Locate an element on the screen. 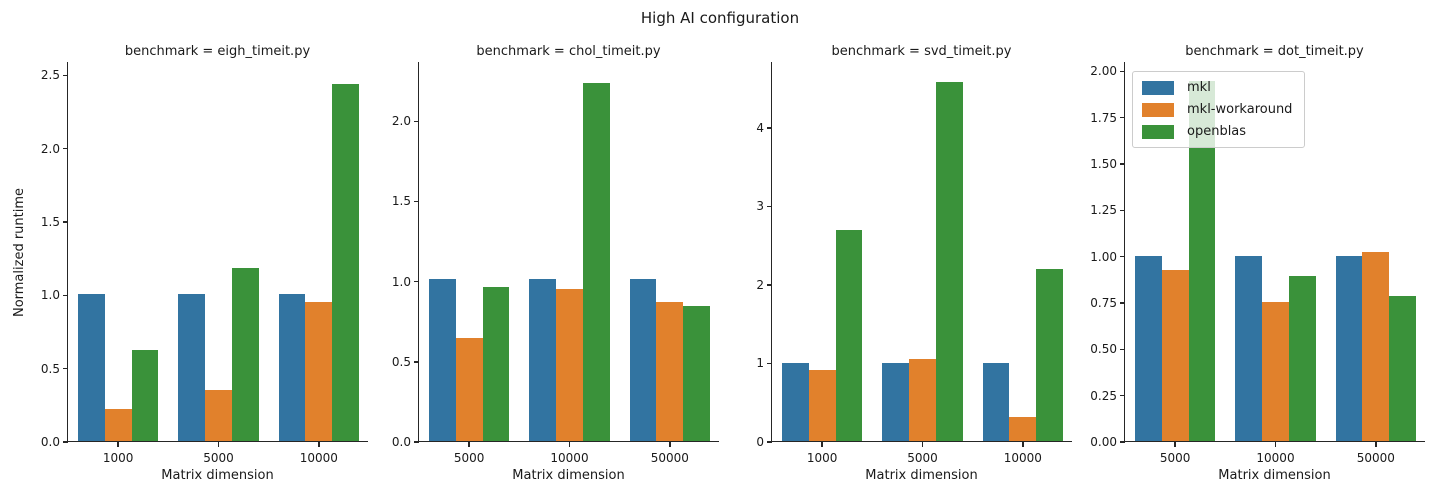 The width and height of the screenshot is (1440, 500). y-axis-label: Normalized runtime is located at coordinates (20, 252).